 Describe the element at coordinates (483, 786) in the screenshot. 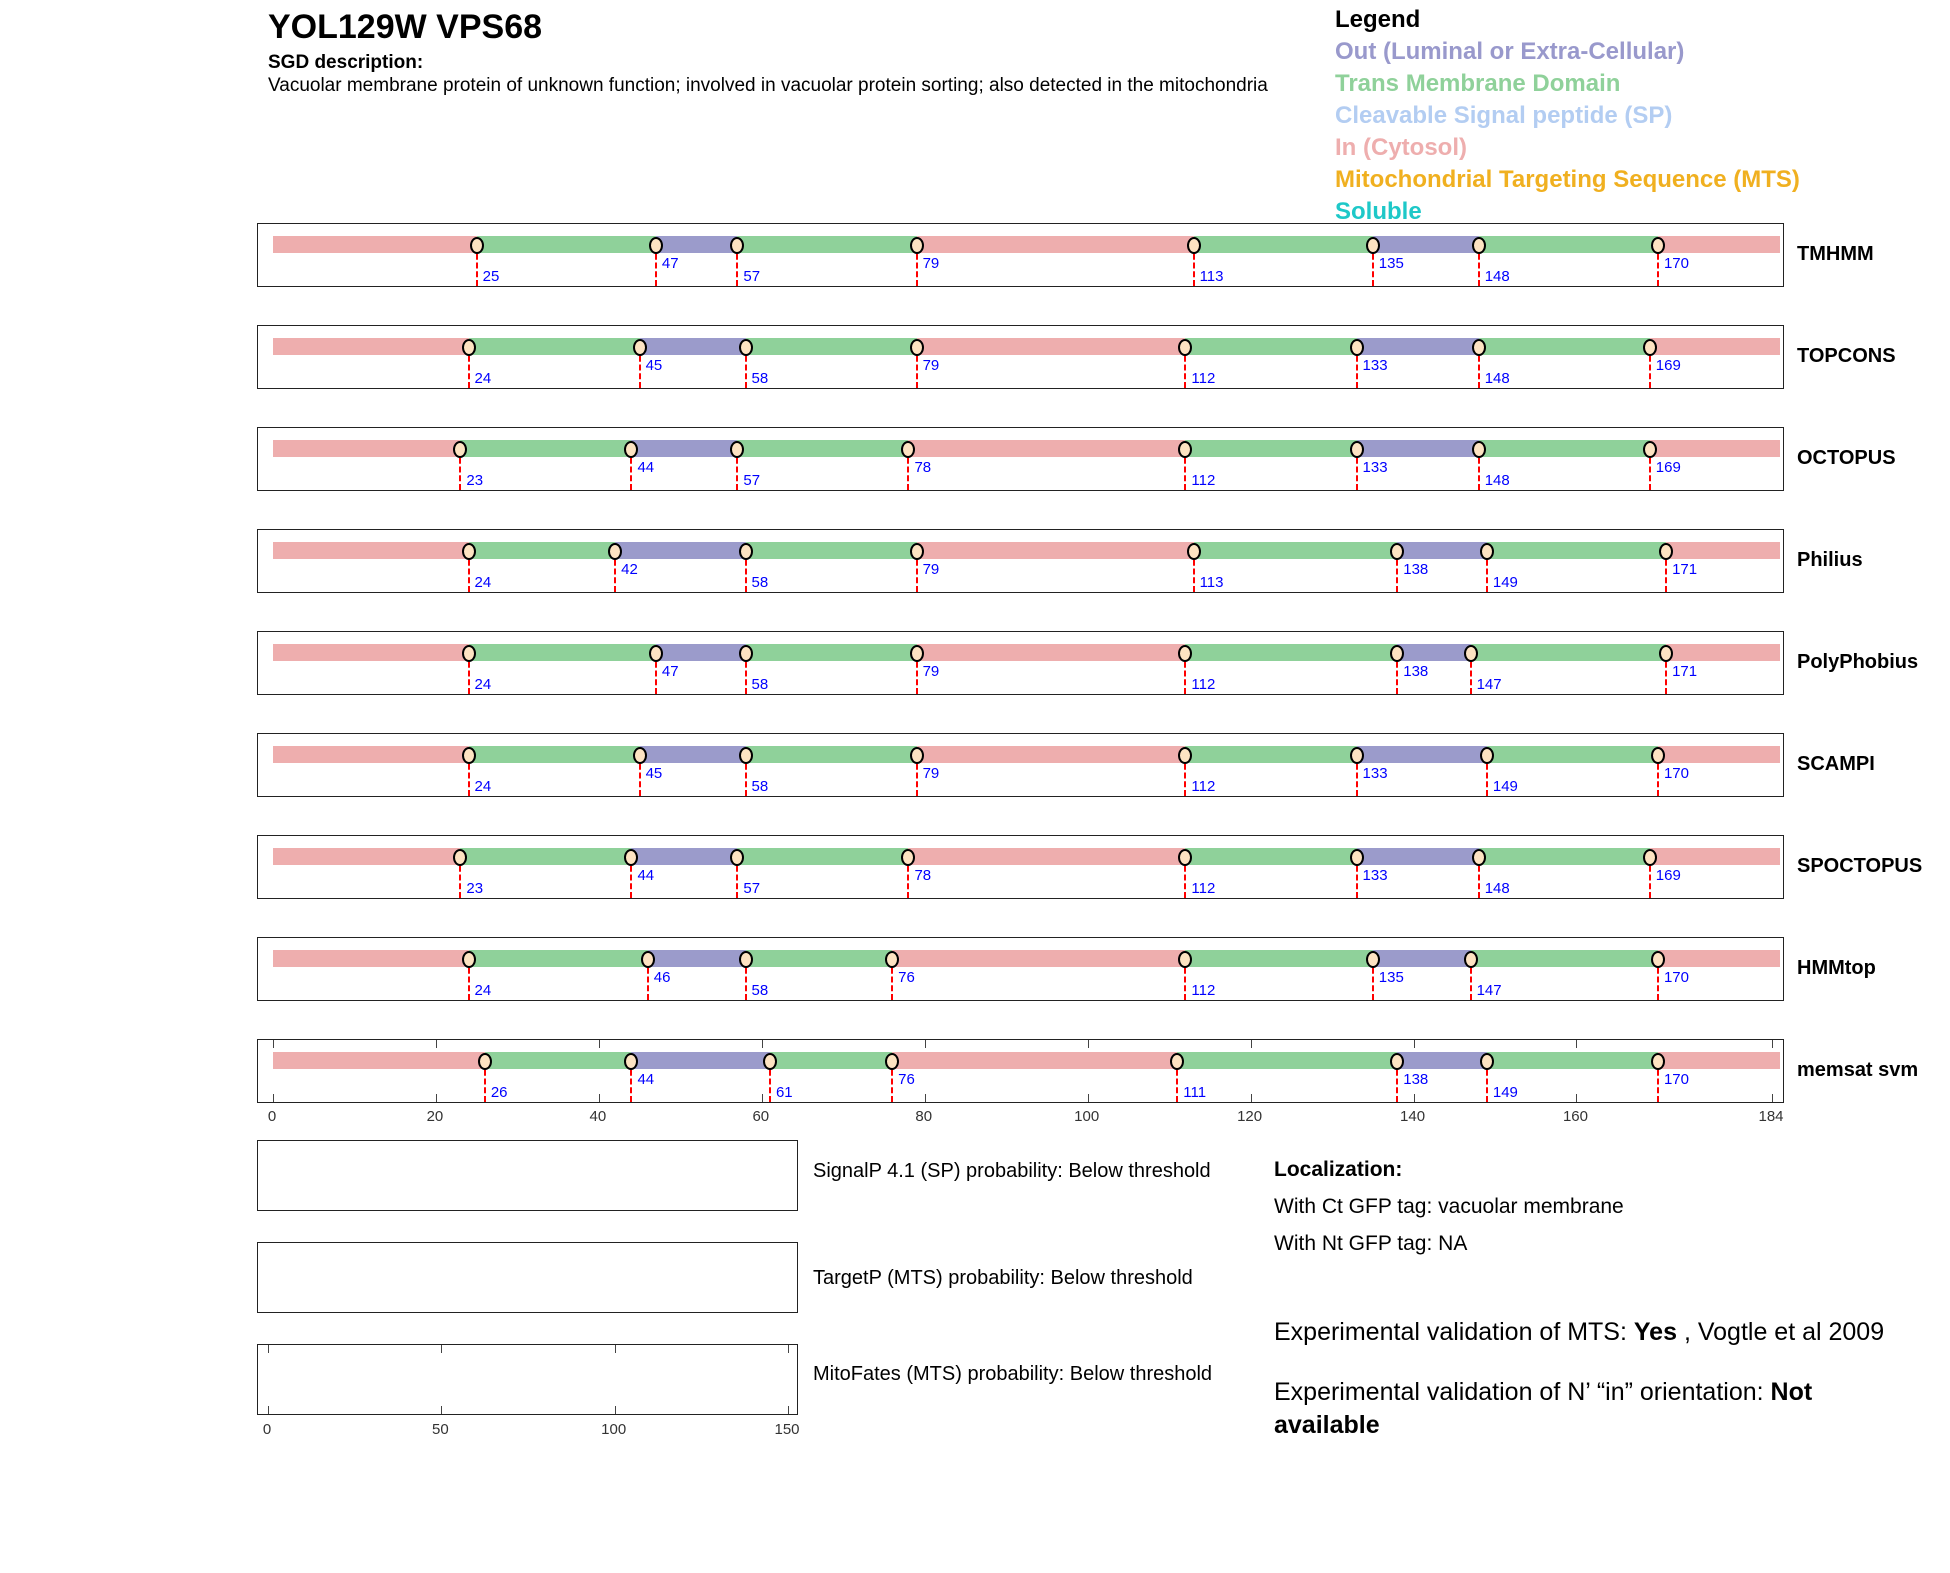

I see `boundary-label: 24` at that location.